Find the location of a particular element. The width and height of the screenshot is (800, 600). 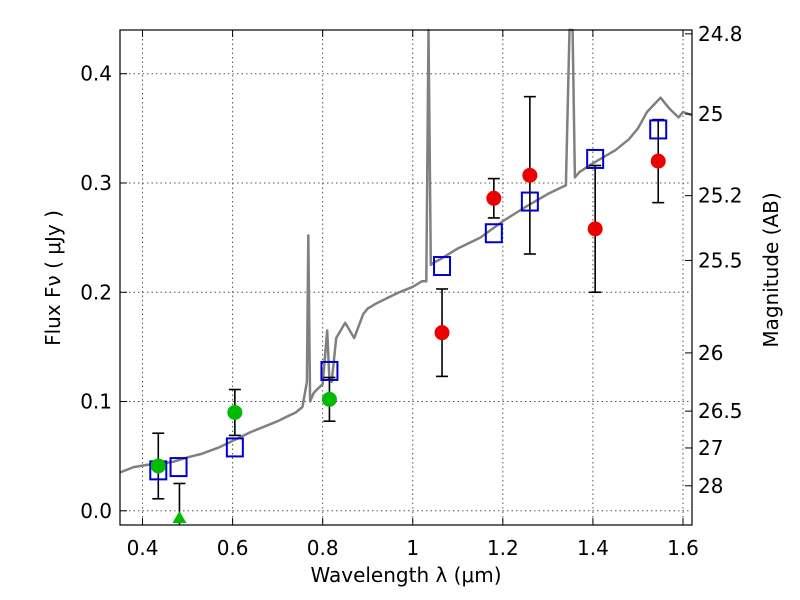

magnitude-tick-label: 26 is located at coordinates (710, 353).